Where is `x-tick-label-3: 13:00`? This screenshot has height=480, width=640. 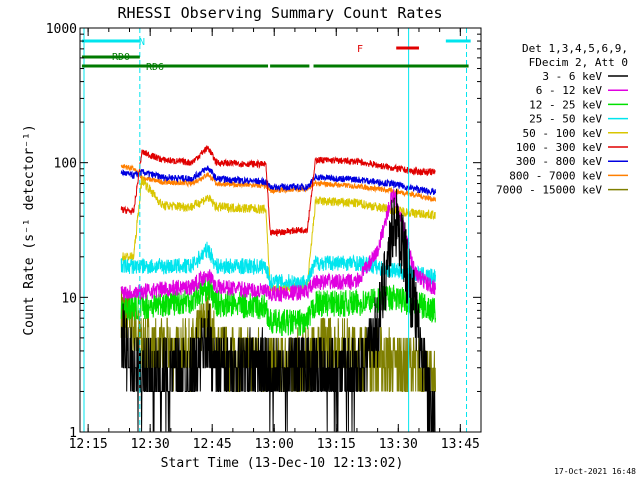 x-tick-label-3: 13:00 is located at coordinates (274, 444).